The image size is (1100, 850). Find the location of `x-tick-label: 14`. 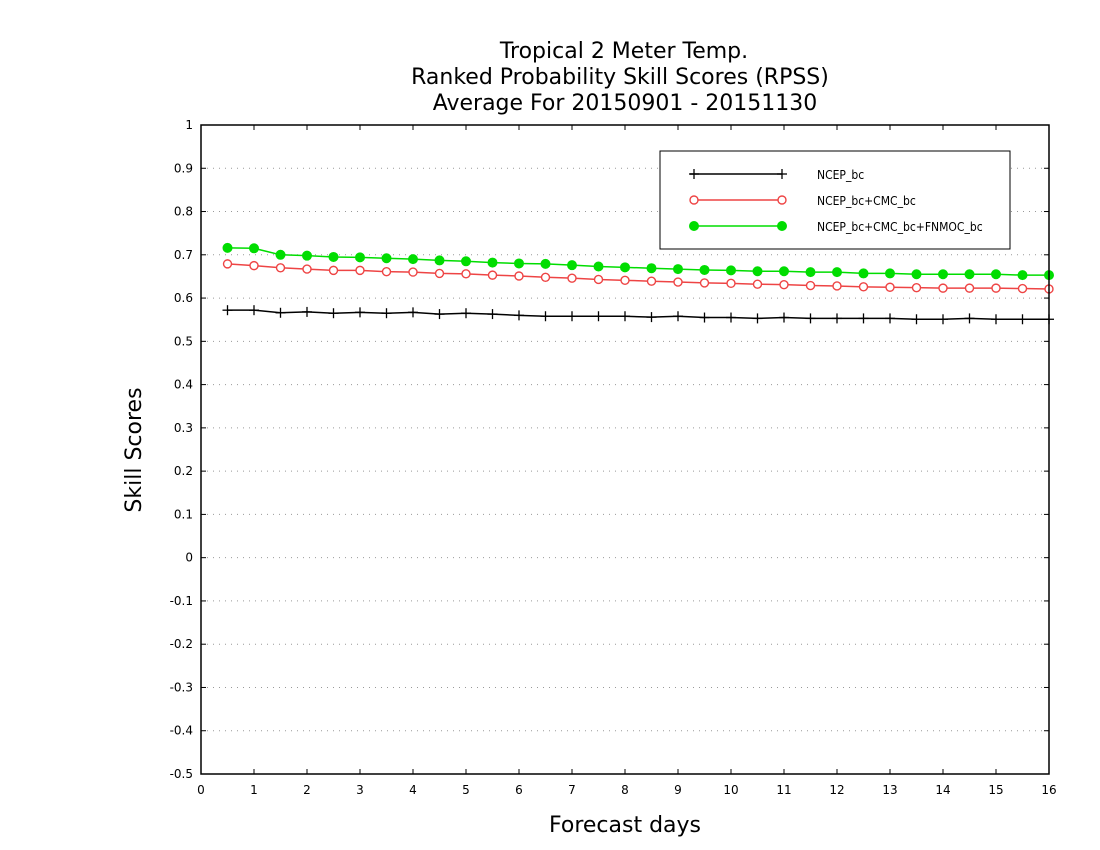

x-tick-label: 14 is located at coordinates (942, 790).